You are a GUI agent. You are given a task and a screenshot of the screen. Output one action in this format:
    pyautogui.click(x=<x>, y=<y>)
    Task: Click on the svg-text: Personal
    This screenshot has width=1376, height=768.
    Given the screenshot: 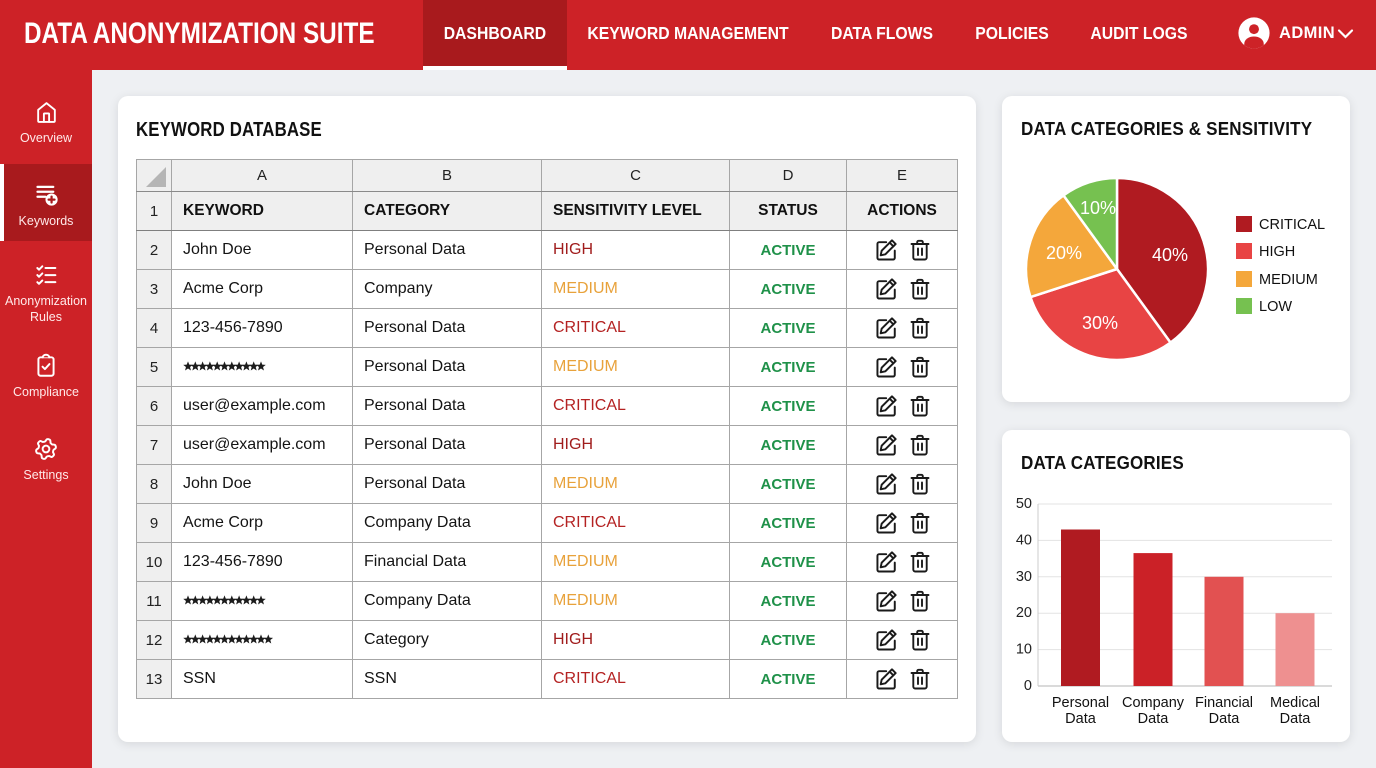 What is the action you would take?
    pyautogui.click(x=1080, y=703)
    